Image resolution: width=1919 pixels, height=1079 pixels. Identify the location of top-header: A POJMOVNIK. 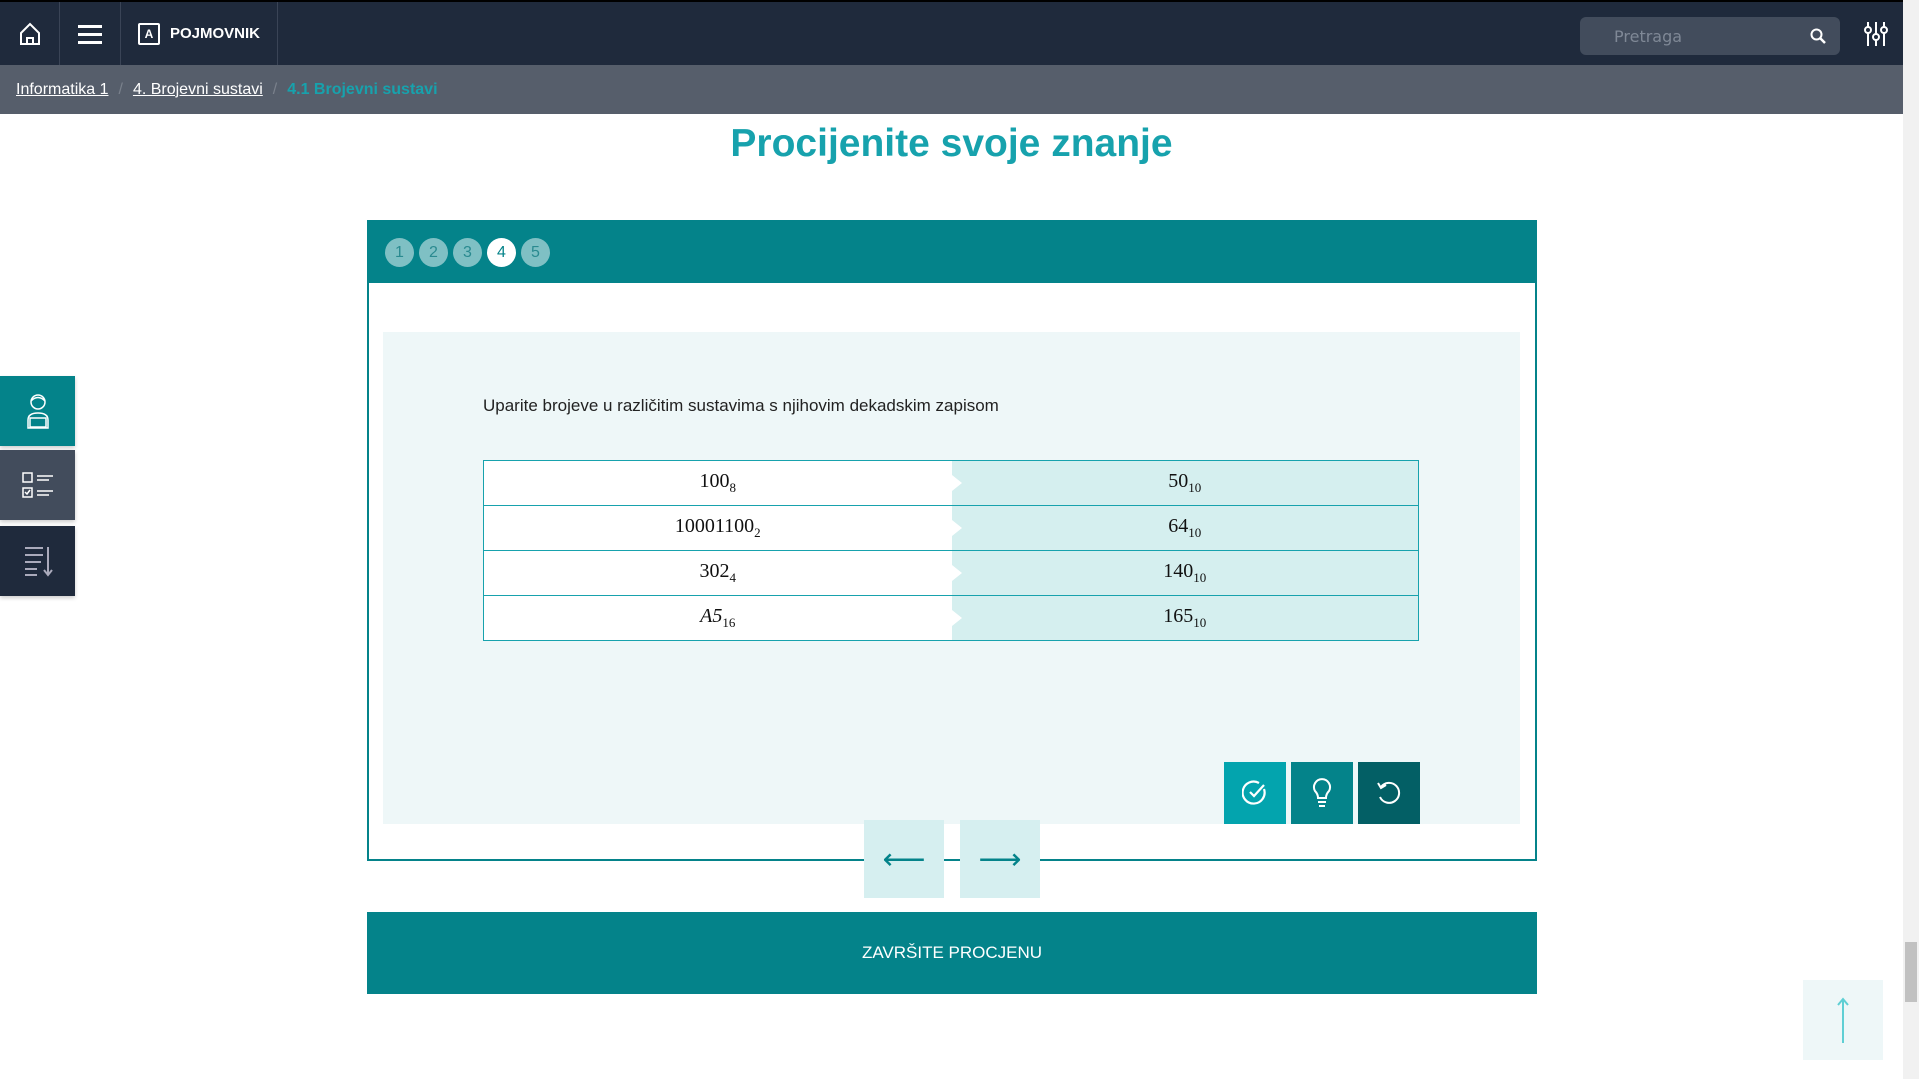
(951, 32).